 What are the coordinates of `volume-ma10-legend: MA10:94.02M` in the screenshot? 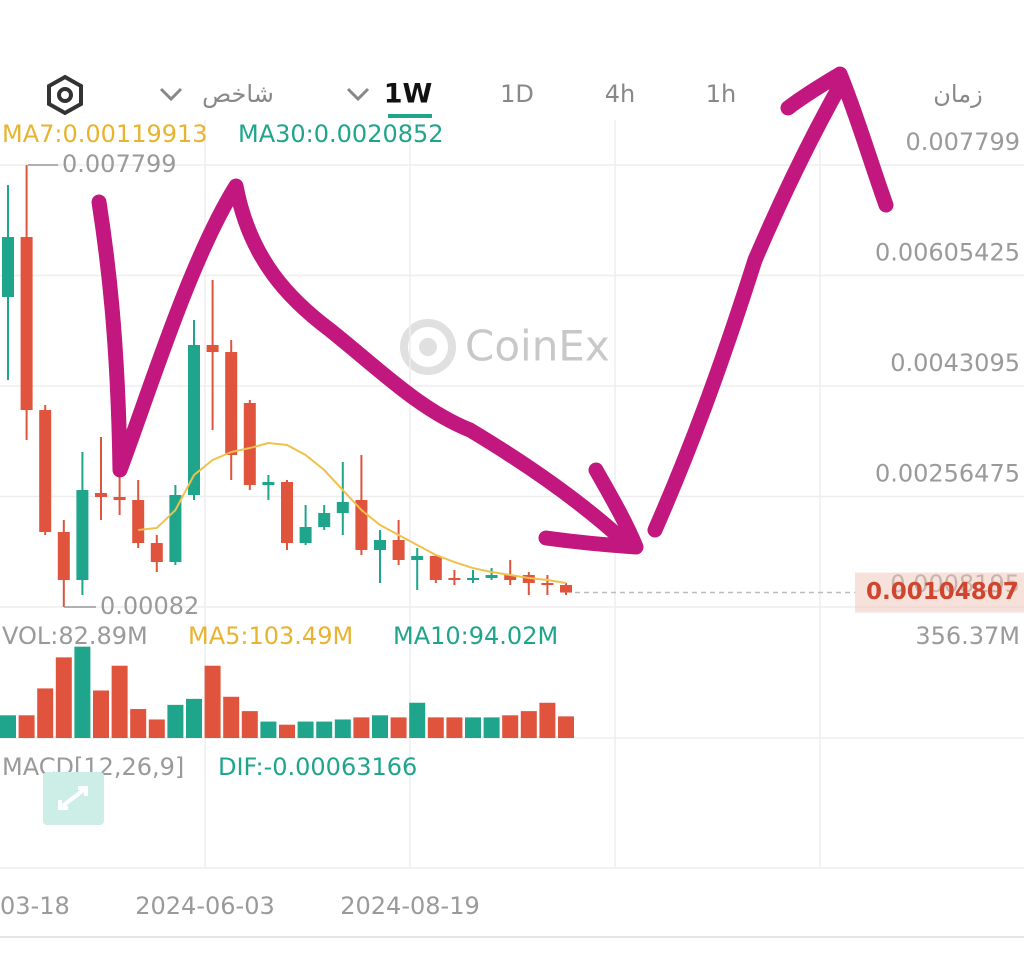 It's located at (475, 636).